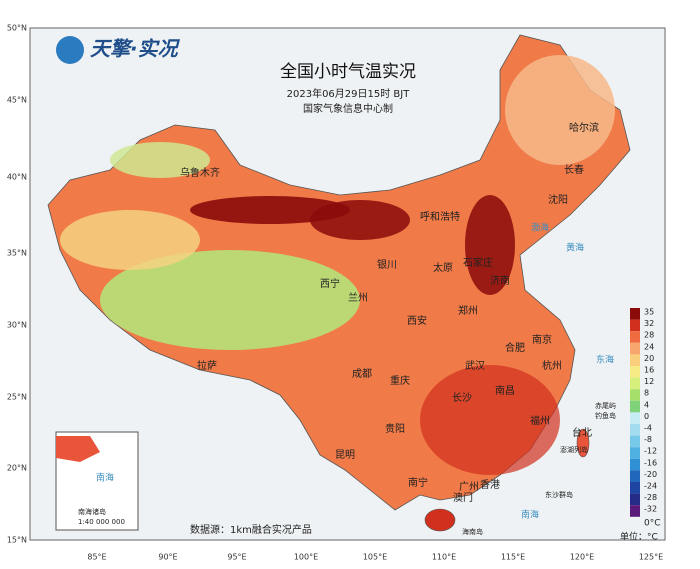  What do you see at coordinates (605, 415) in the screenshot?
I see `island-label: 钓鱼岛` at bounding box center [605, 415].